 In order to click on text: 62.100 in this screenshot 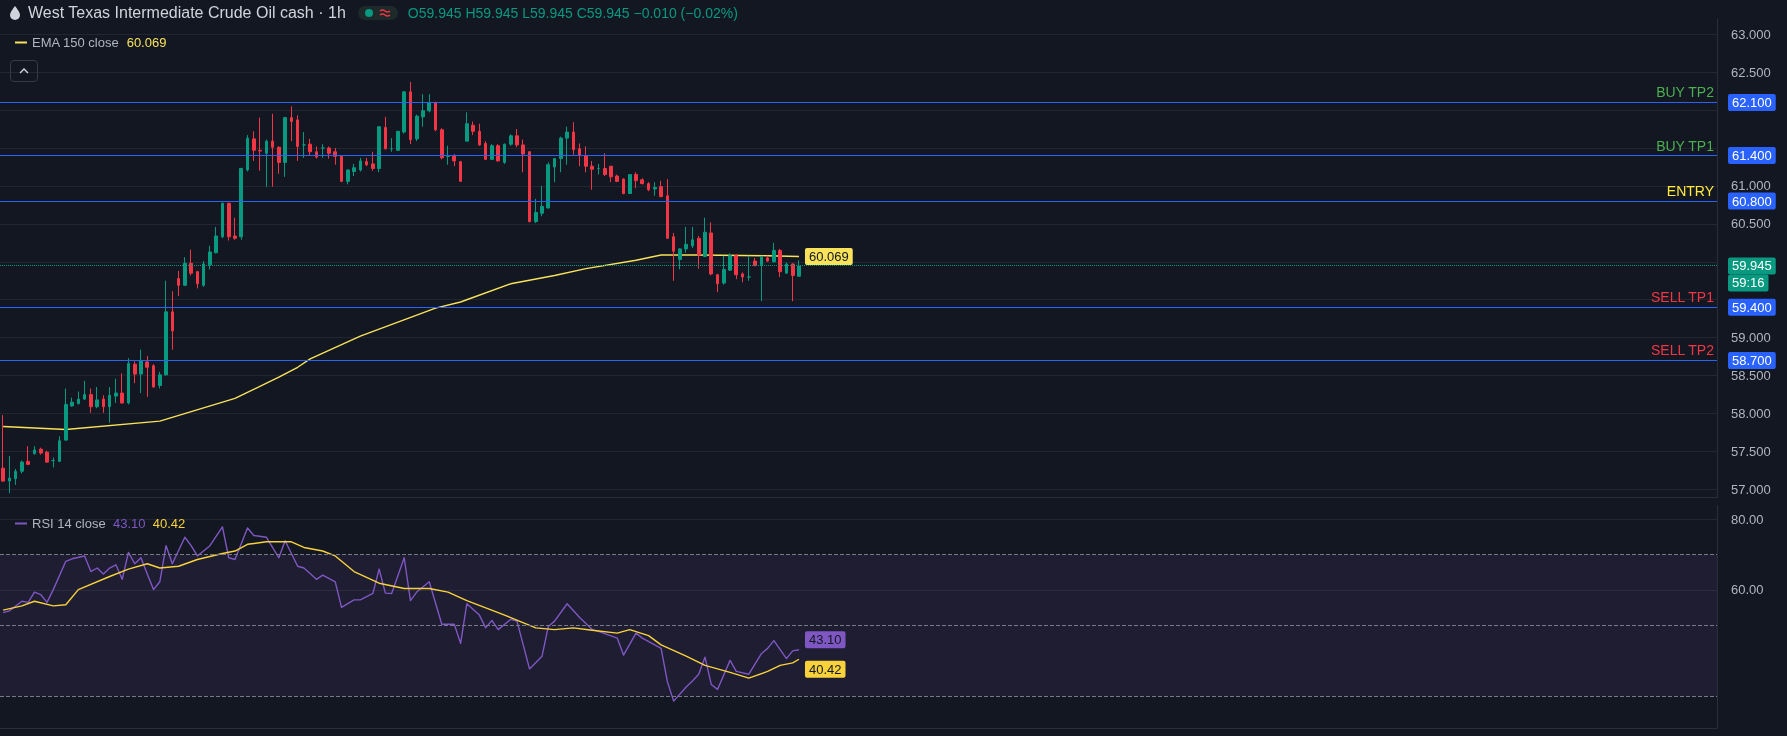, I will do `click(1752, 102)`.